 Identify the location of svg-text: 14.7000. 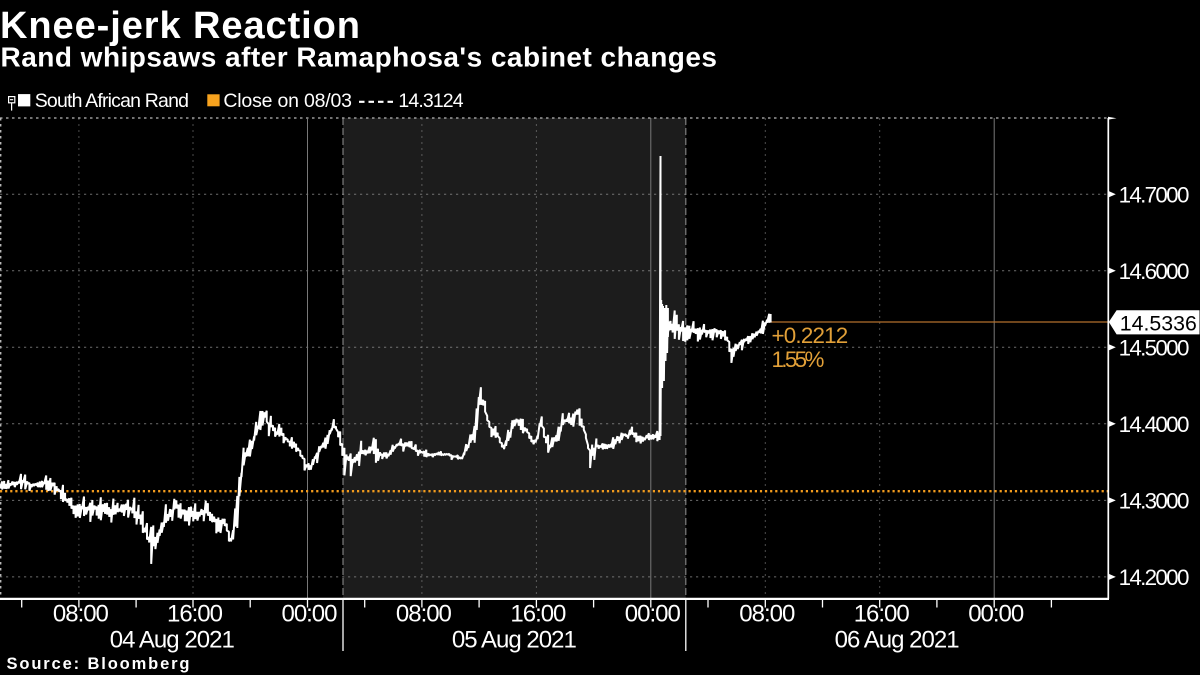
(1154, 194).